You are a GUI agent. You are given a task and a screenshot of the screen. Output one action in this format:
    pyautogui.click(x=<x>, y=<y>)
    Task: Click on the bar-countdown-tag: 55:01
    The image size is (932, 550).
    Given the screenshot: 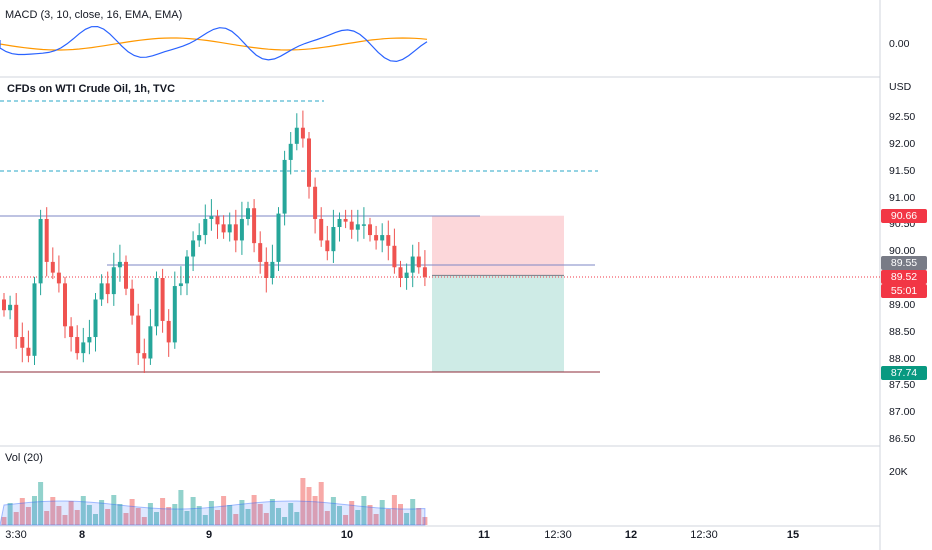 What is the action you would take?
    pyautogui.click(x=904, y=291)
    